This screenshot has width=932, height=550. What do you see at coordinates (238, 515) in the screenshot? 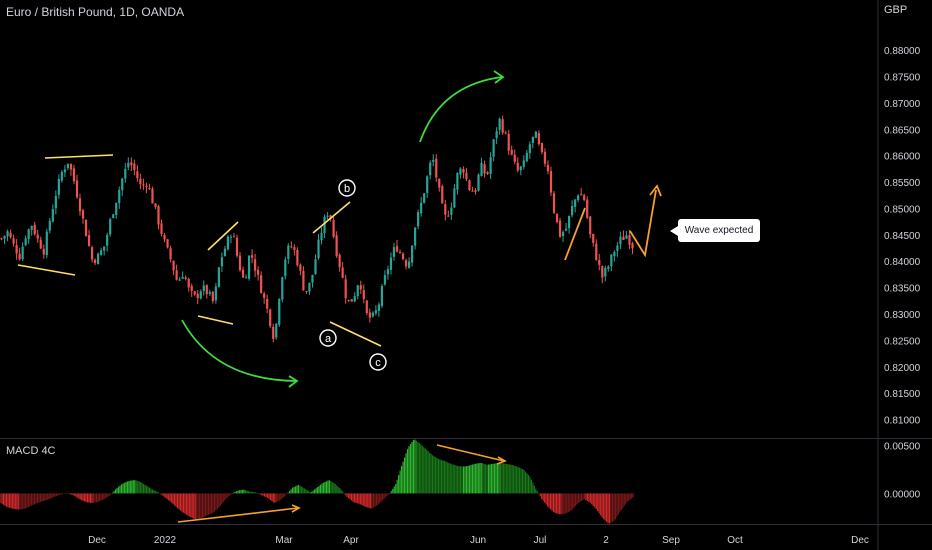
I see `macd-divergence-line` at bounding box center [238, 515].